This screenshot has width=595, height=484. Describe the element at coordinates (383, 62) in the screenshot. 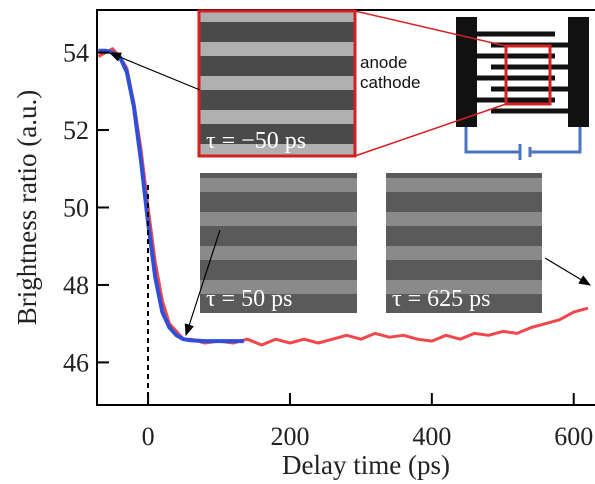

I see `label: anode` at that location.